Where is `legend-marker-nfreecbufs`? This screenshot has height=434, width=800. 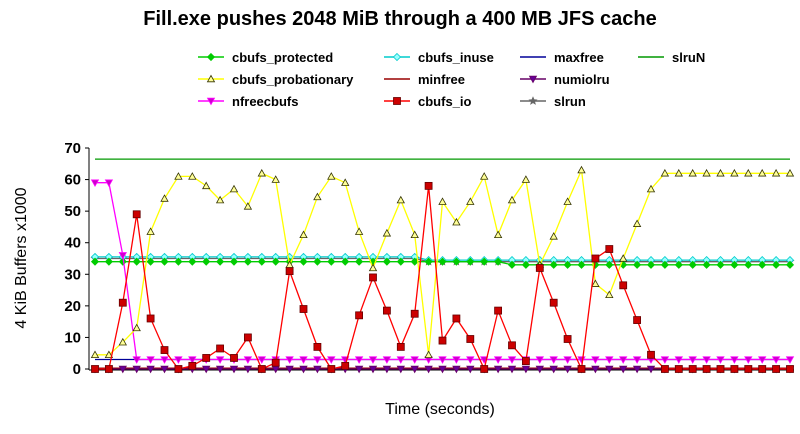 legend-marker-nfreecbufs is located at coordinates (211, 101).